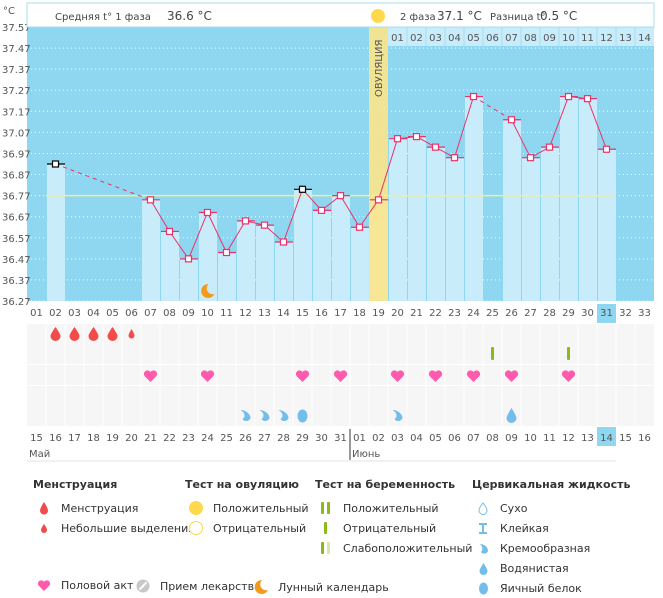 The width and height of the screenshot is (663, 598). I want to click on cycle-day-label: 18, so click(359, 313).